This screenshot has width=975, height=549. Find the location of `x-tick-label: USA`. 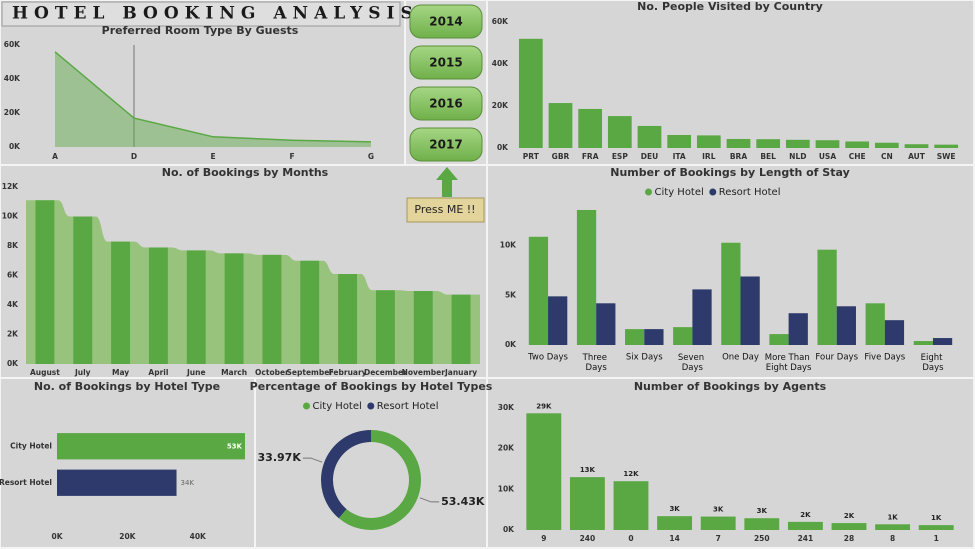

x-tick-label: USA is located at coordinates (827, 156).